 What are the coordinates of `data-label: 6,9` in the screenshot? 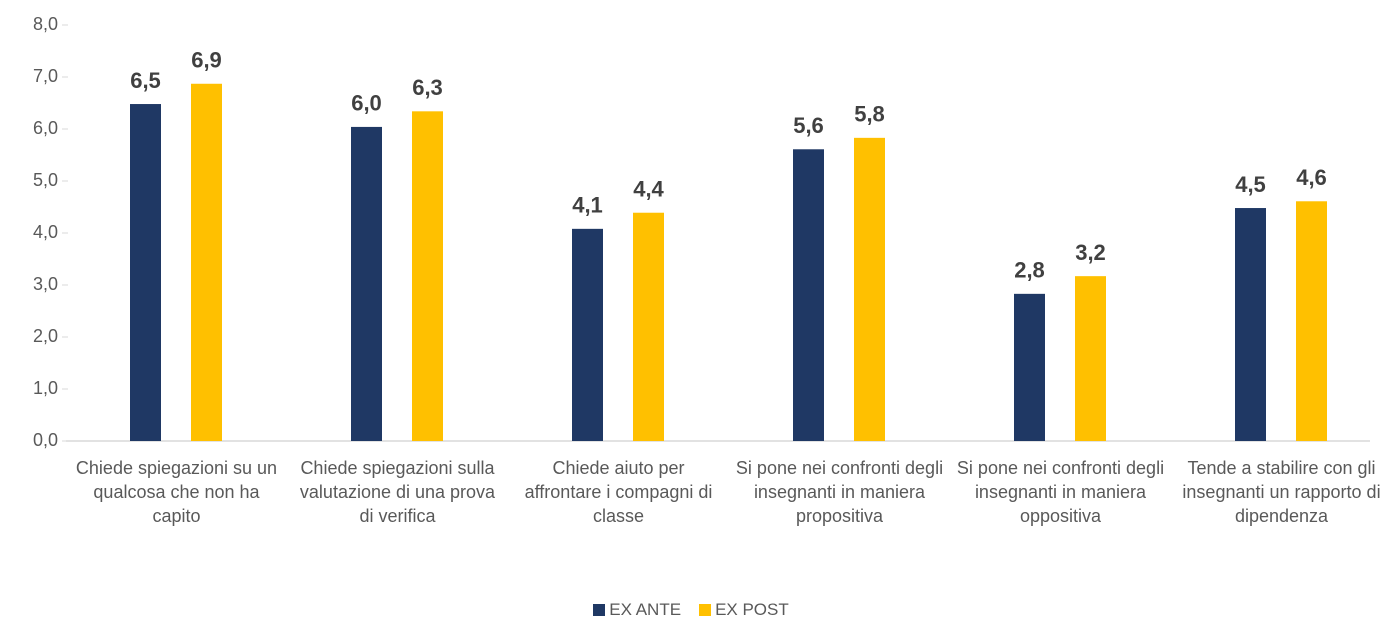 It's located at (206, 60).